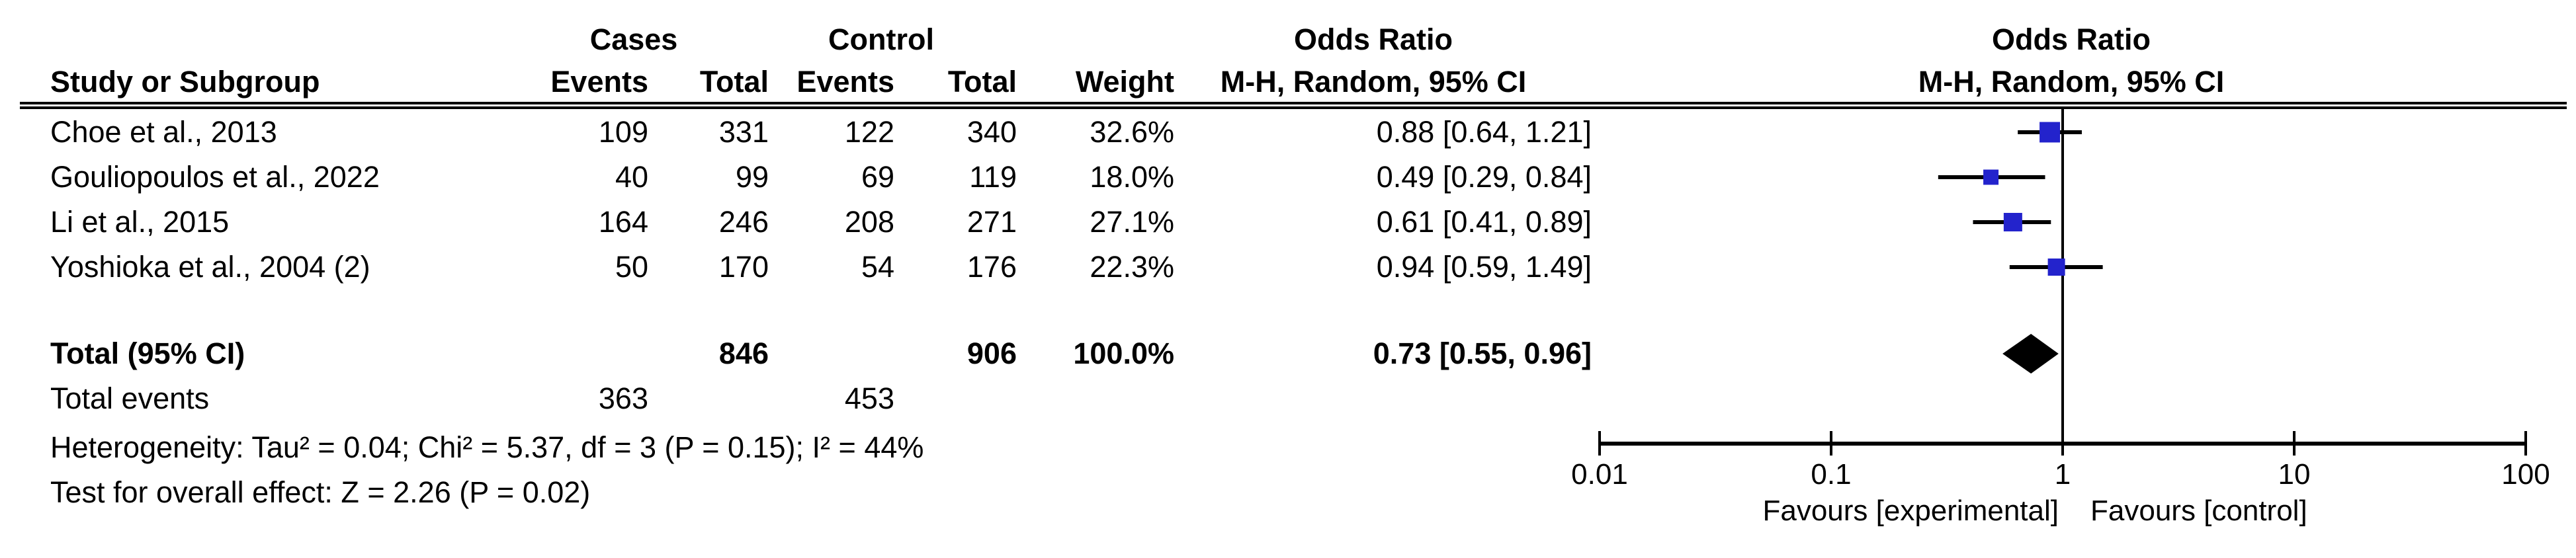  What do you see at coordinates (1132, 267) in the screenshot?
I see `row-weight: 22.3%` at bounding box center [1132, 267].